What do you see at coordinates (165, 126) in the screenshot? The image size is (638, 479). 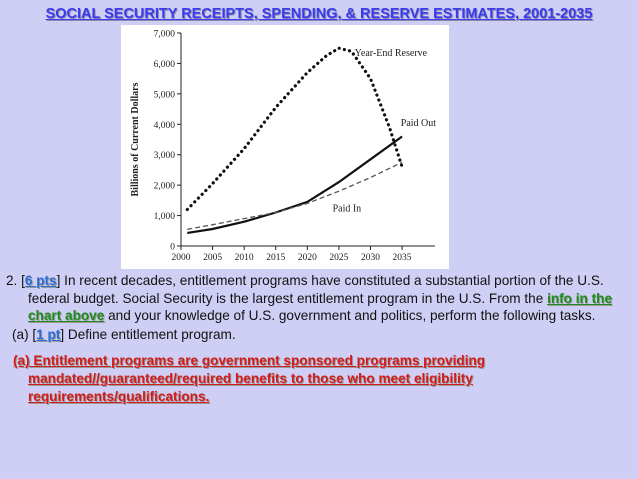 I see `y-tick-label: 4,000` at bounding box center [165, 126].